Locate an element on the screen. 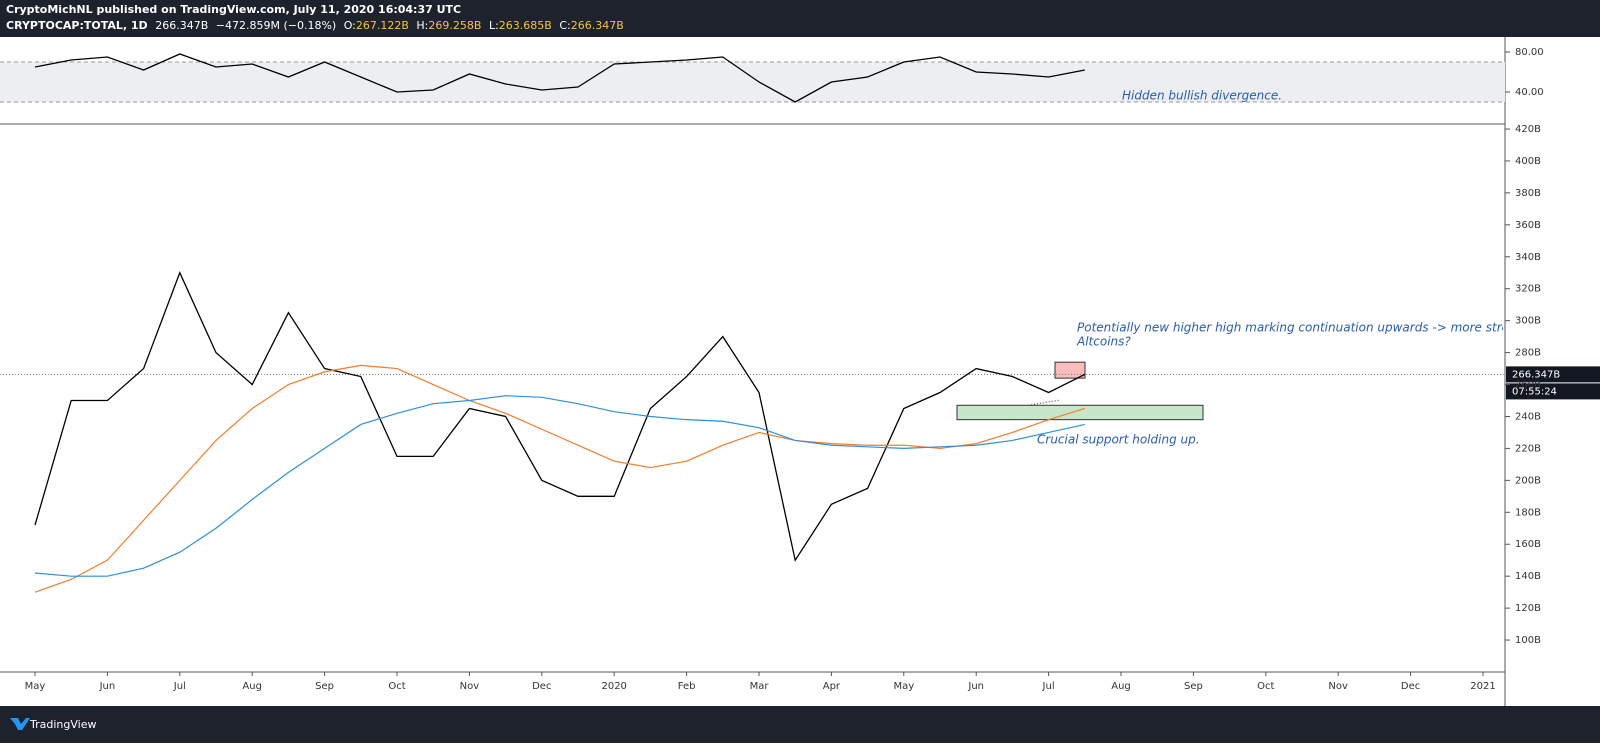  y-tick-label: 300B is located at coordinates (1528, 321).